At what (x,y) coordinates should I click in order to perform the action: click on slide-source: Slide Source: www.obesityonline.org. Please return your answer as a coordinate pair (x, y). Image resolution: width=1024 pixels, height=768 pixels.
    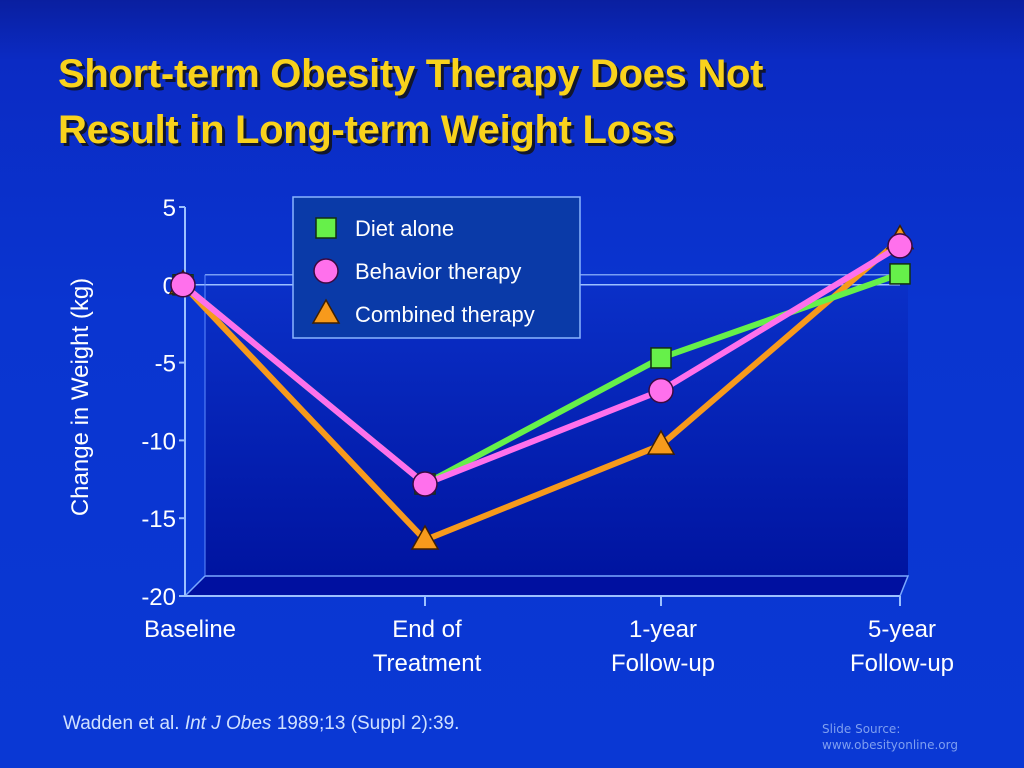
    Looking at the image, I should click on (890, 737).